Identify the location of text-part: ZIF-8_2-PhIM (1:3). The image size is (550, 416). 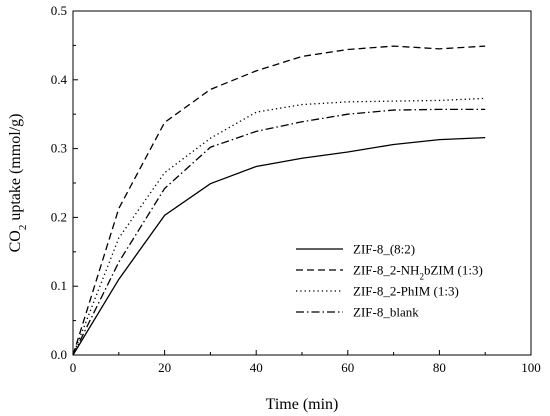
(406, 291).